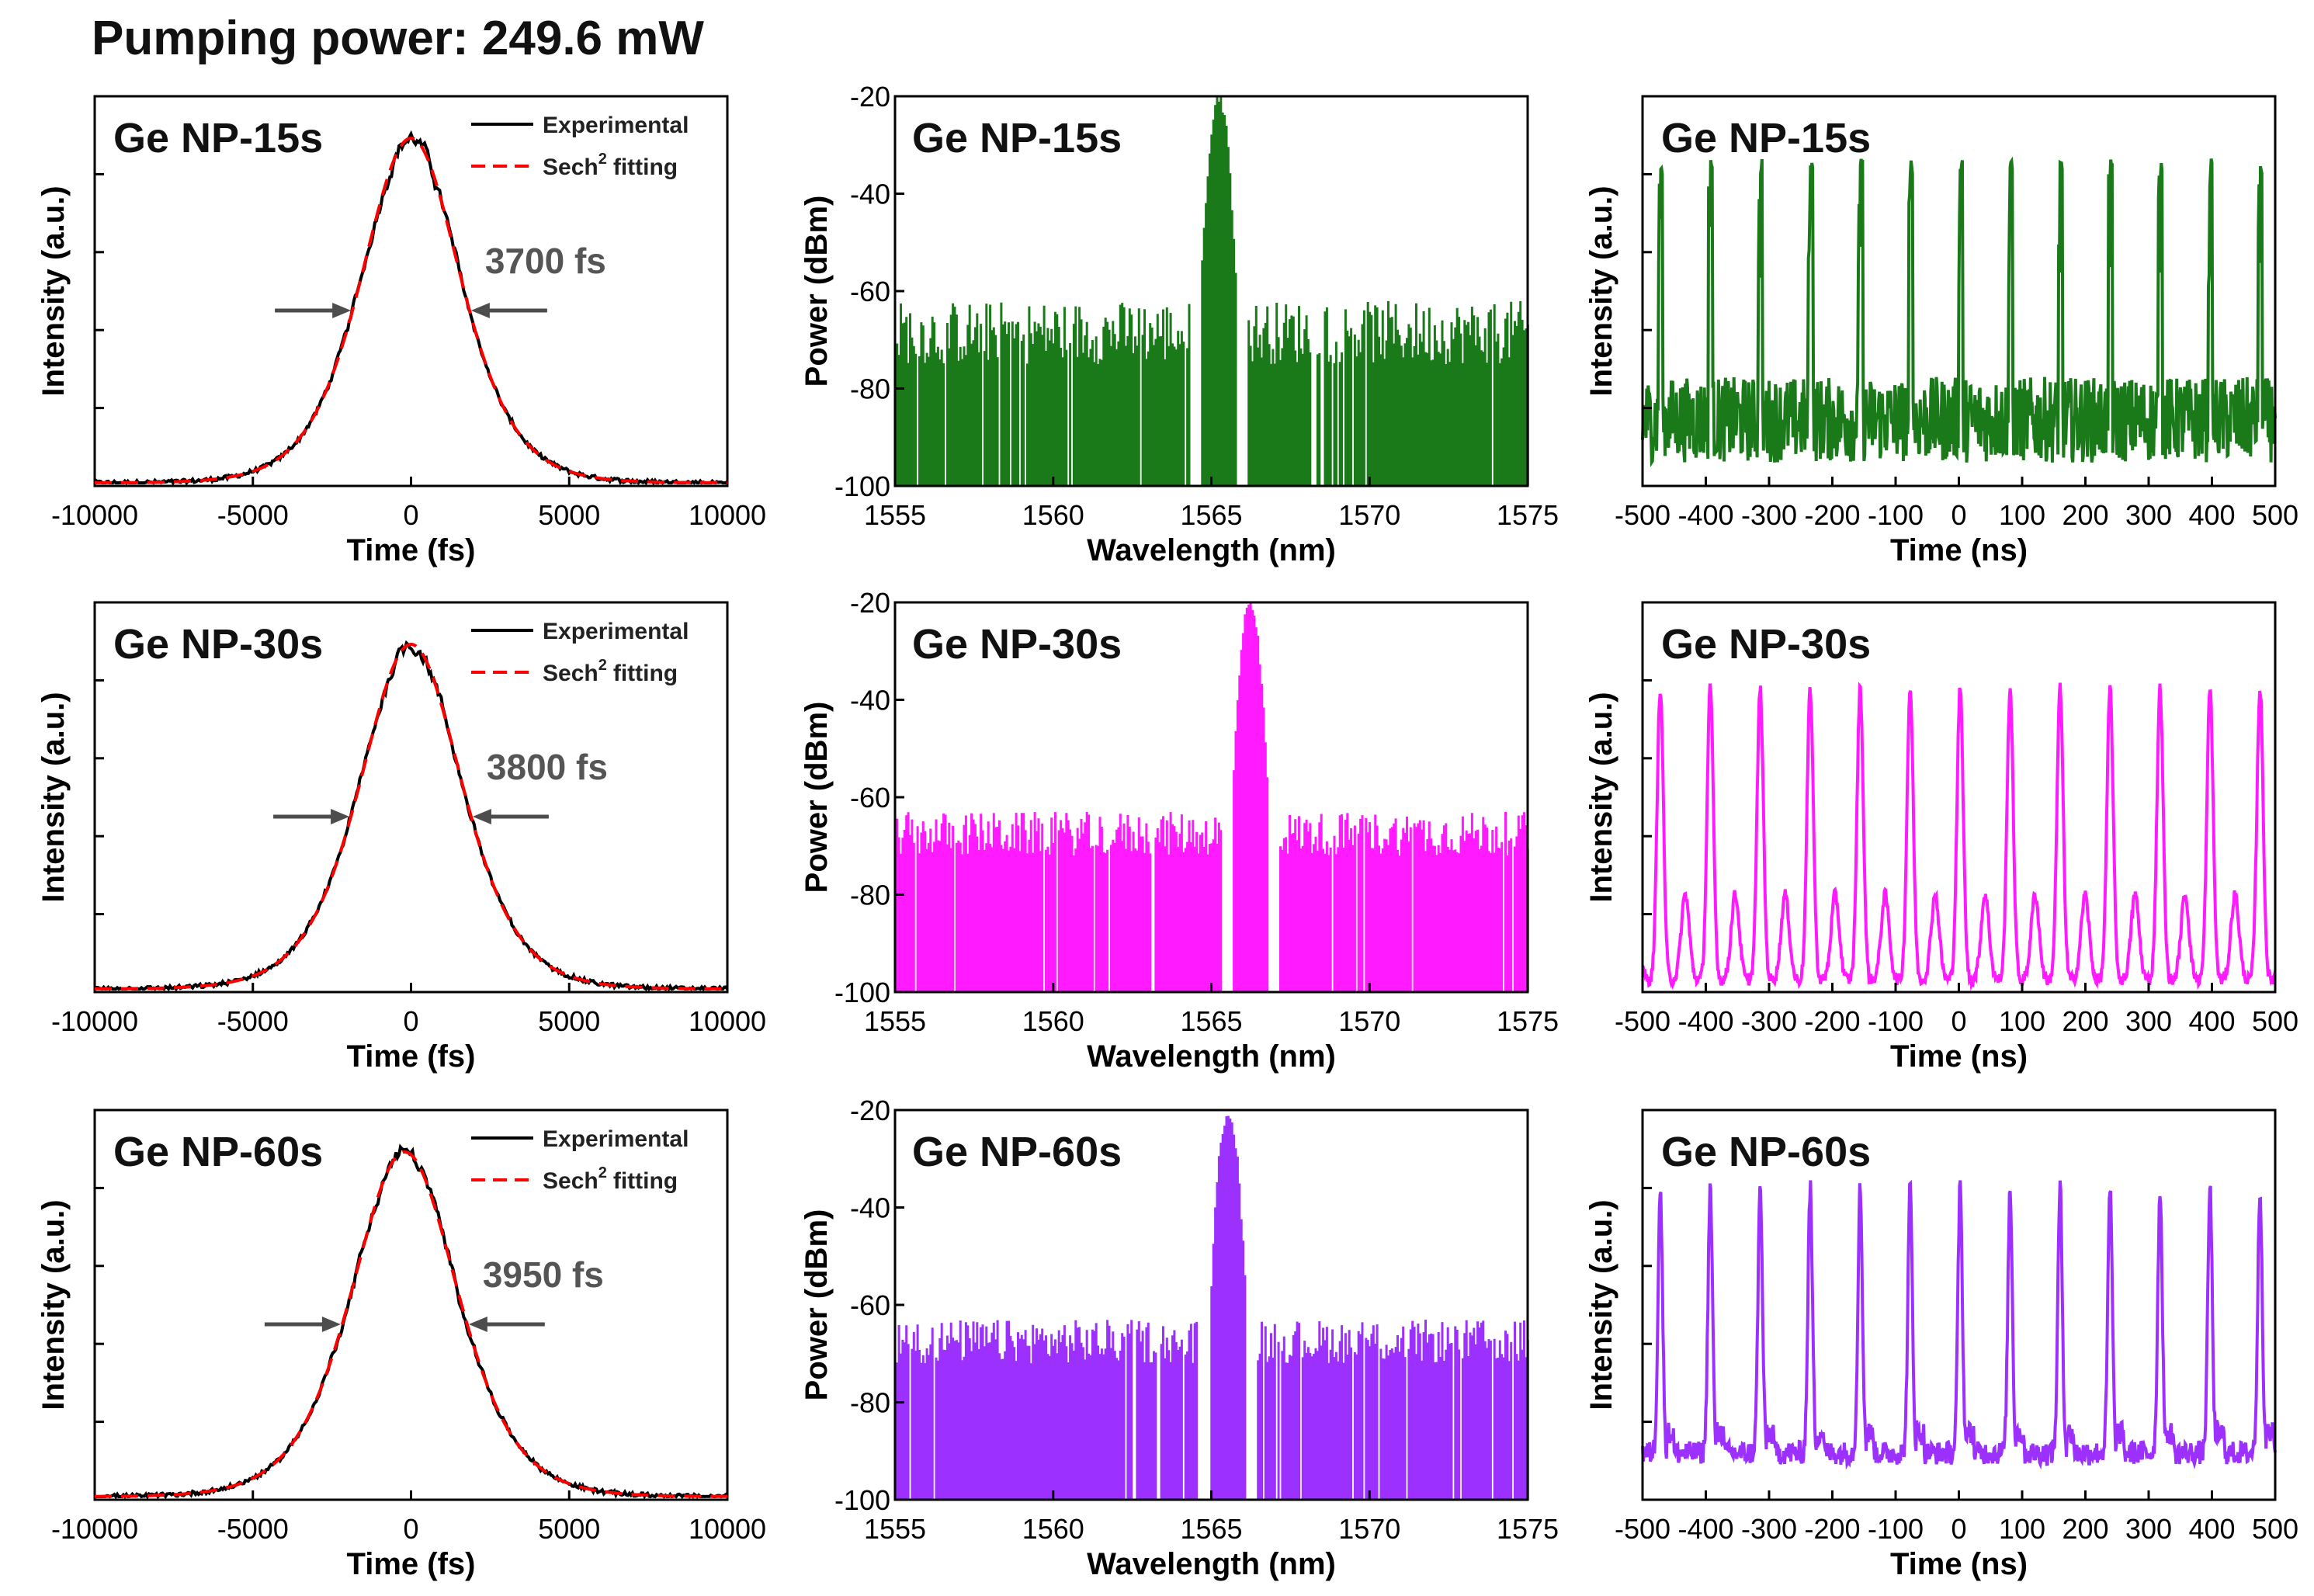 Image resolution: width=2314 pixels, height=1596 pixels. What do you see at coordinates (570, 1181) in the screenshot?
I see `legend-fit-base: Sech` at bounding box center [570, 1181].